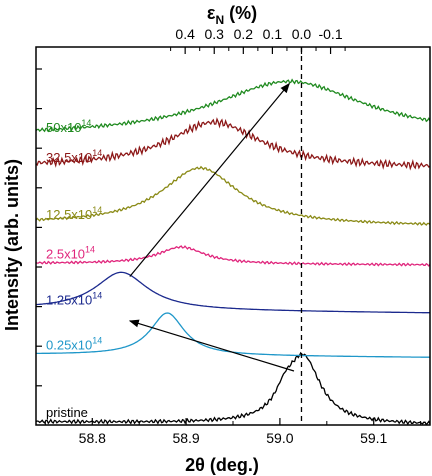 Image resolution: width=432 pixels, height=476 pixels. Describe the element at coordinates (233, 432) in the screenshot. I see `bottom-axis-ticks: 58.8 58.9 59.0 59.1` at that location.